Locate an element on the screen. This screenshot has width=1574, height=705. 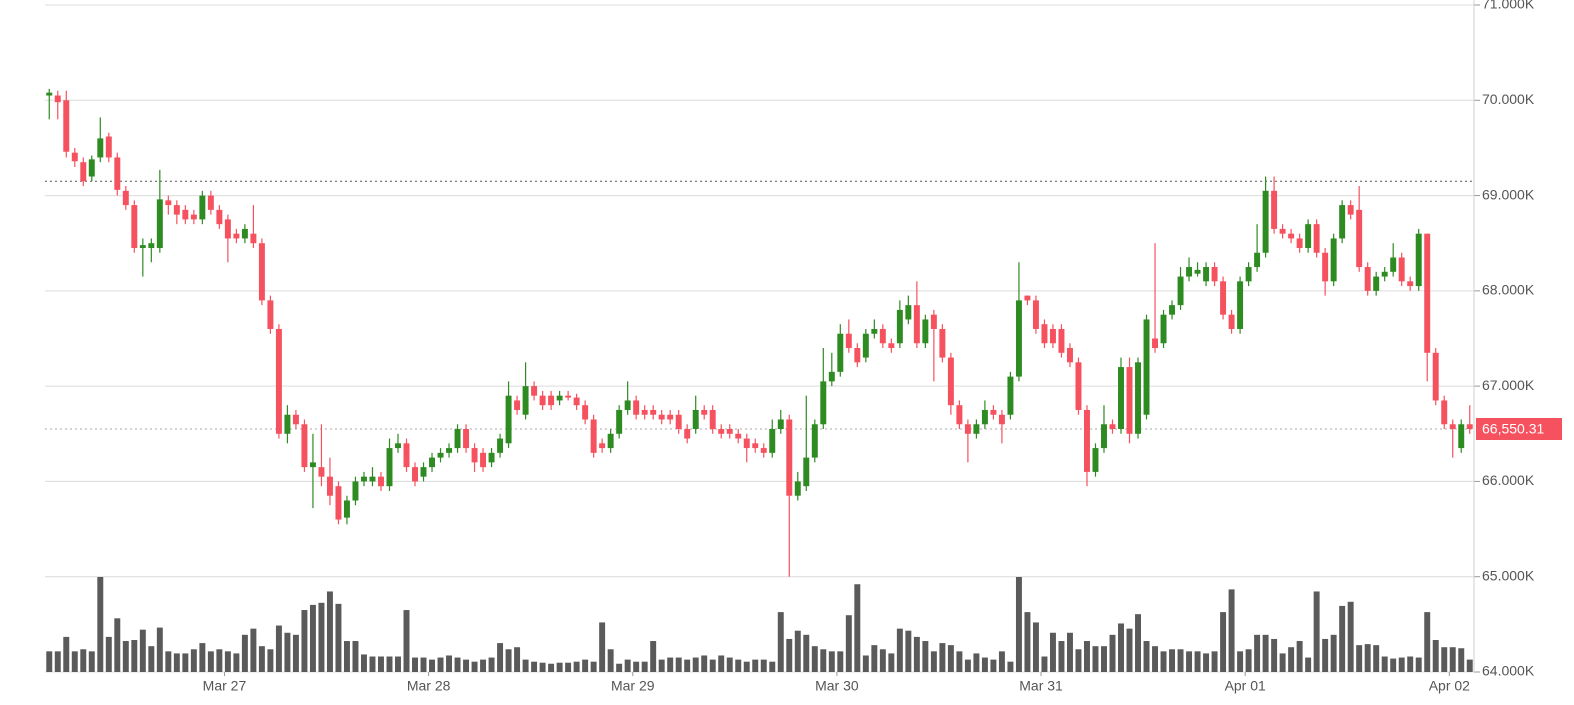
last-price-label: 66,550.31 is located at coordinates (1513, 429).